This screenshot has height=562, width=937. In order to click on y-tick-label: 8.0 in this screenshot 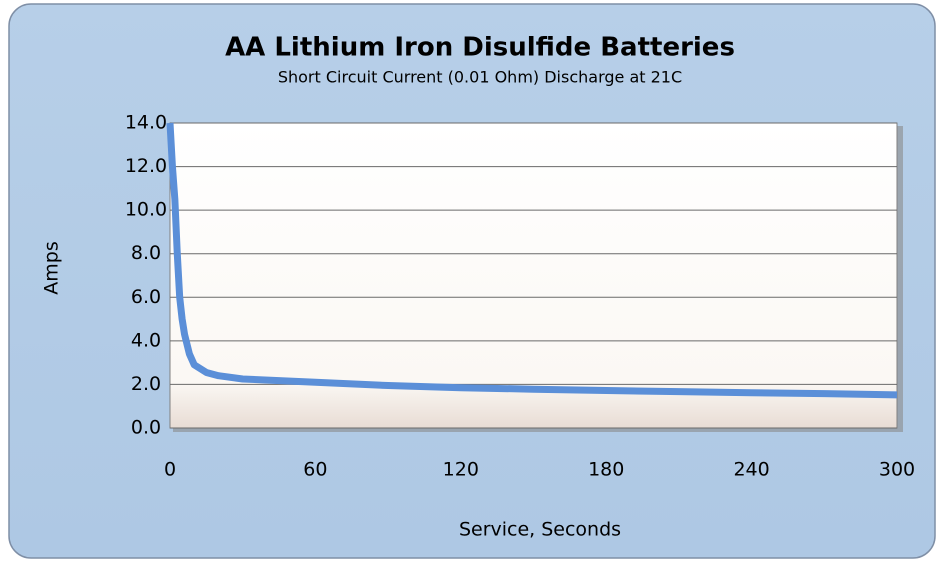, I will do `click(146, 253)`.